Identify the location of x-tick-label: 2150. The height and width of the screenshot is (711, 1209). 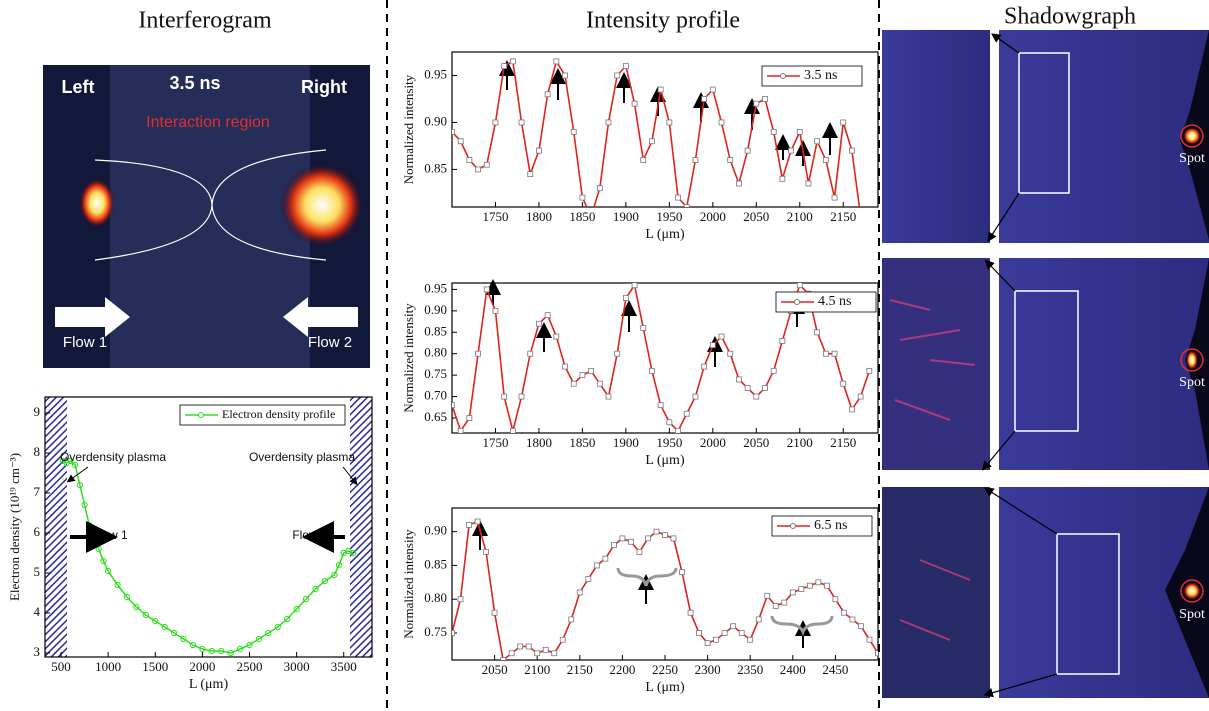
(580, 669).